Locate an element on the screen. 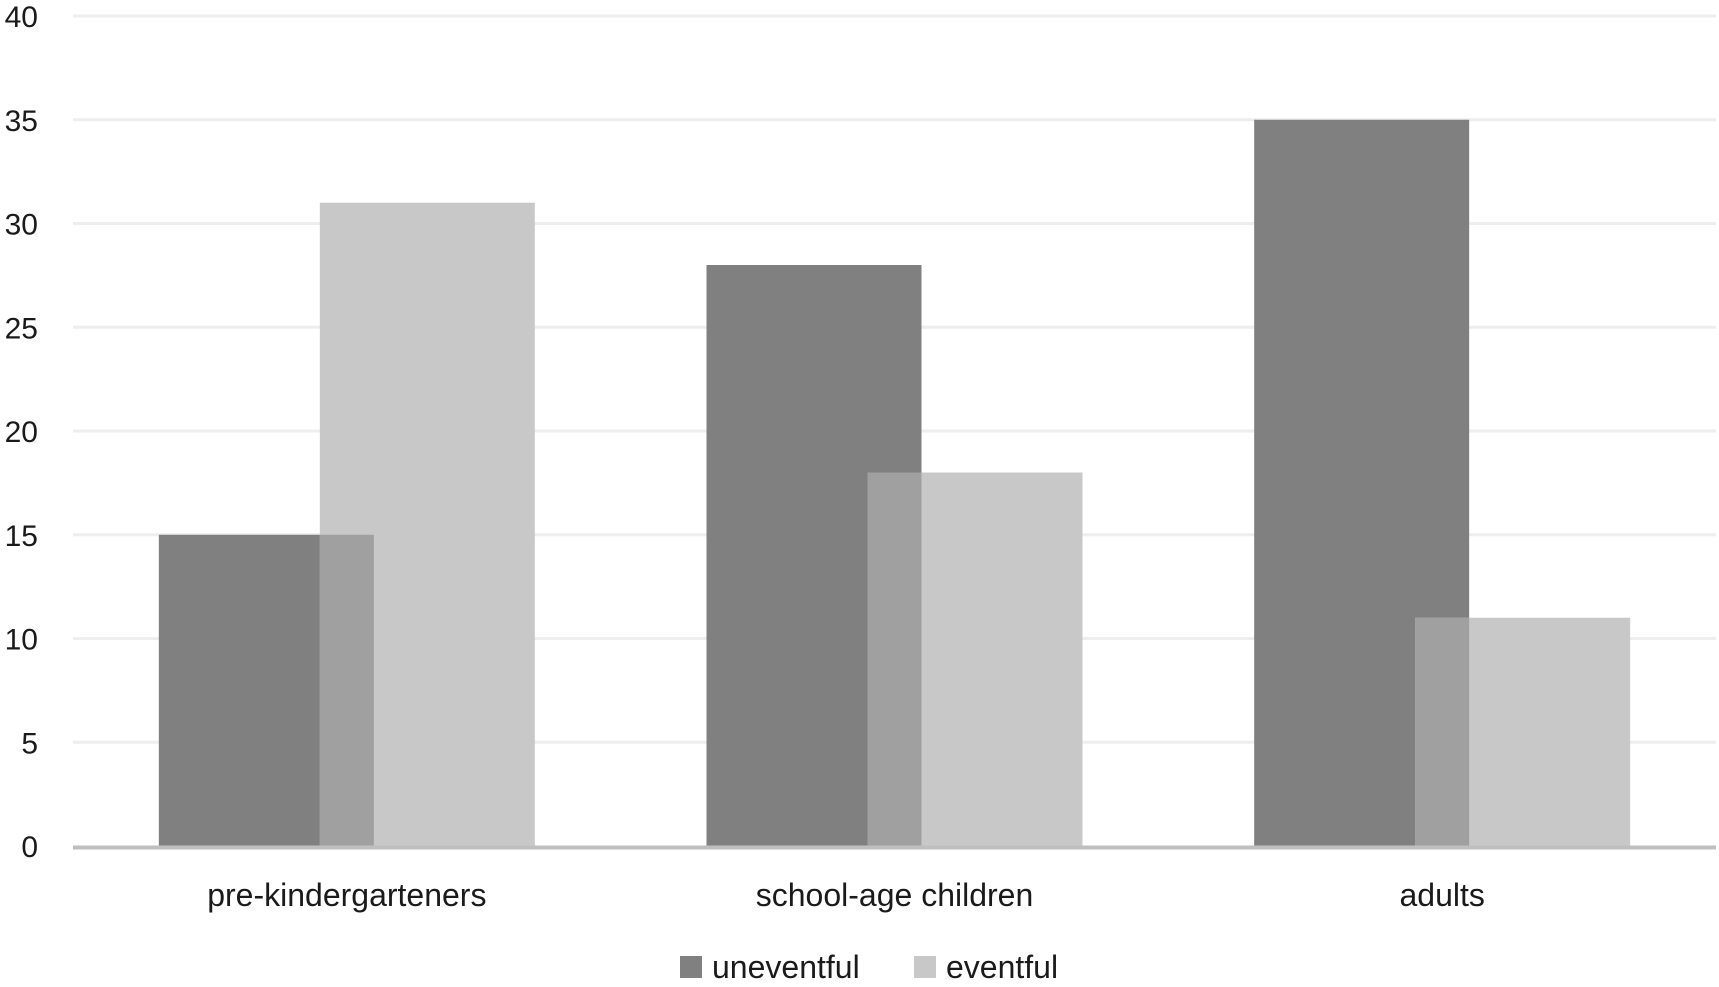  category-label: school-age children is located at coordinates (895, 895).